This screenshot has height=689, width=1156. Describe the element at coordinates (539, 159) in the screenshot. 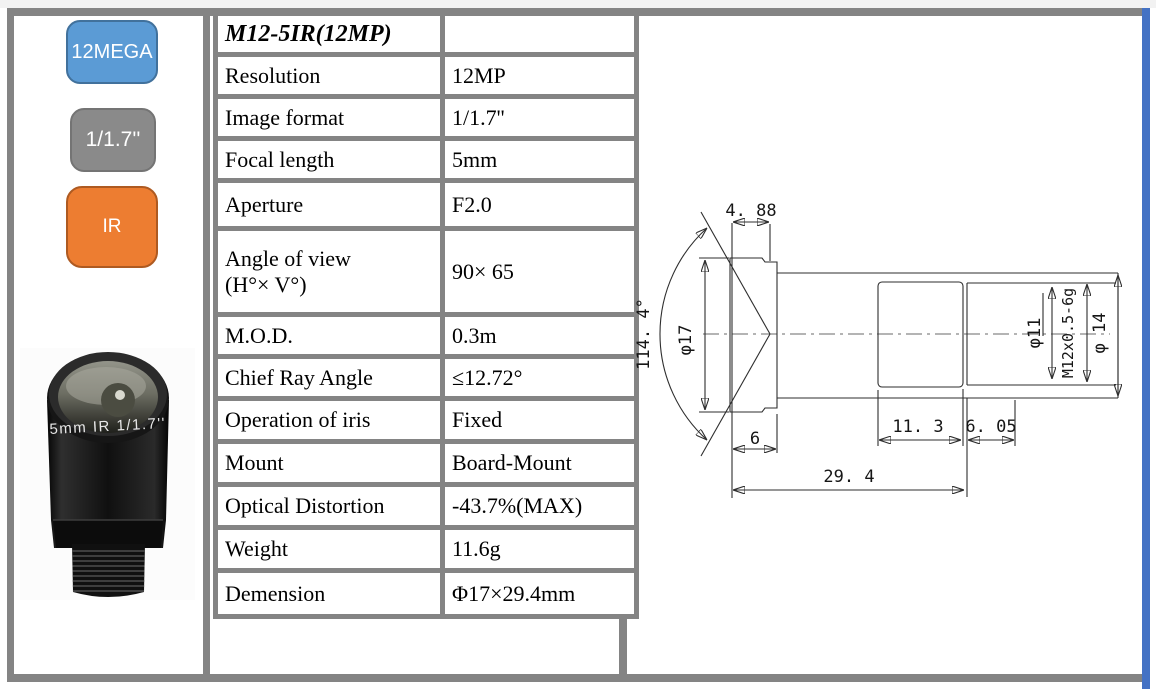

I see `spec-row-value: 5mm` at that location.